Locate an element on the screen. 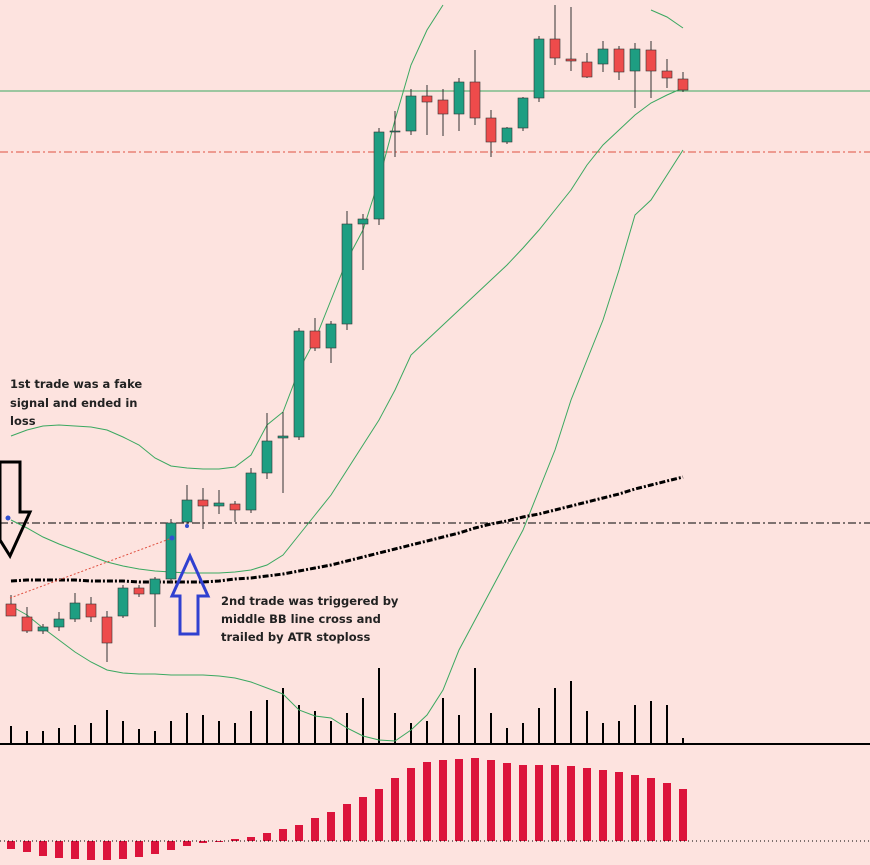 The image size is (870, 865). annotation: trailed by ATR stoploss is located at coordinates (295, 637).